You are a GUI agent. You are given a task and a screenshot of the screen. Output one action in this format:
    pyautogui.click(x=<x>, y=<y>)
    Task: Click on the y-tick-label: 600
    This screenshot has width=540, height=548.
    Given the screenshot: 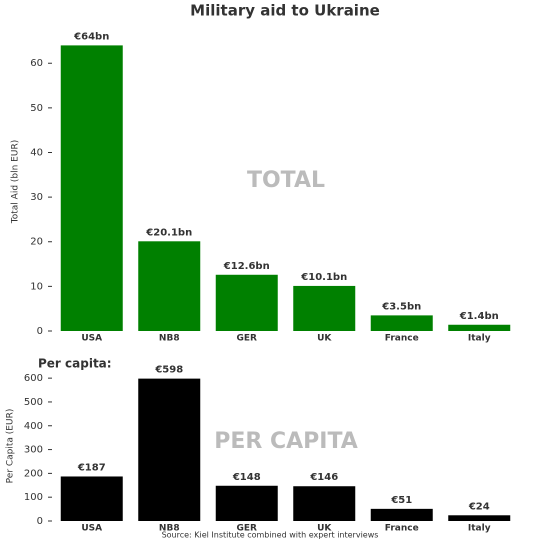 What is the action you would take?
    pyautogui.click(x=33, y=378)
    